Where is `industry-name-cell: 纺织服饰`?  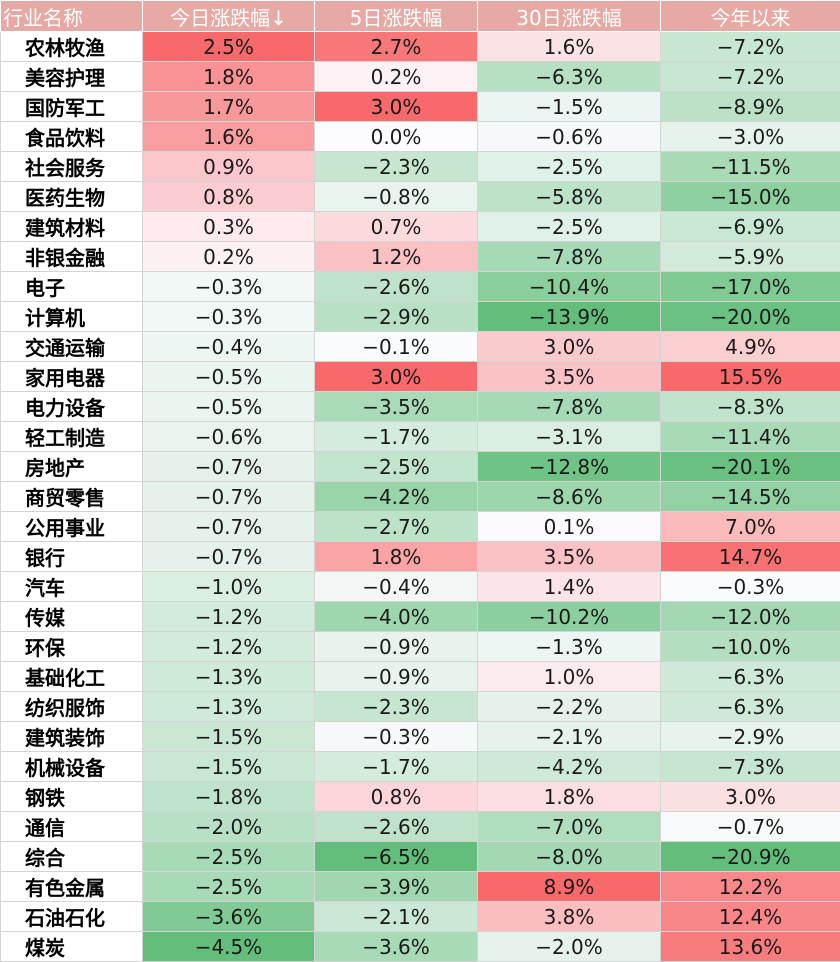 industry-name-cell: 纺织服饰 is located at coordinates (72, 707).